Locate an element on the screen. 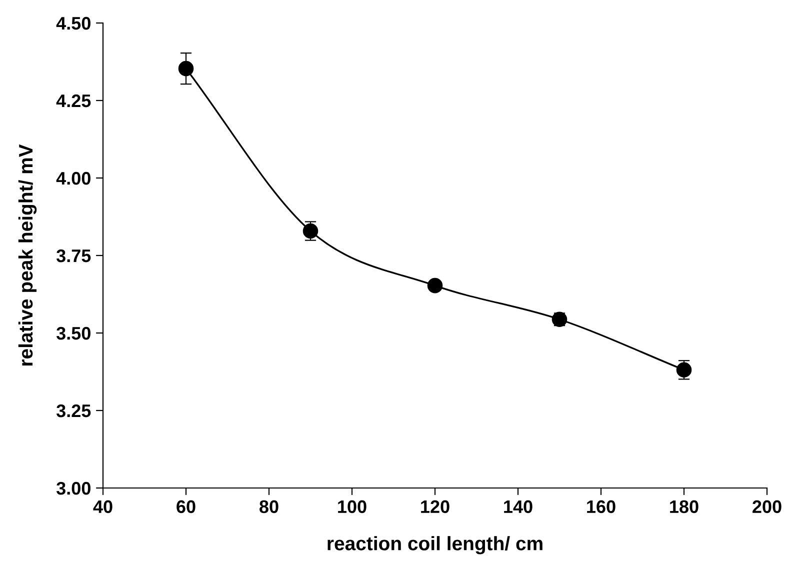 The height and width of the screenshot is (566, 790). y-tick-label: 3.00 is located at coordinates (73, 488).